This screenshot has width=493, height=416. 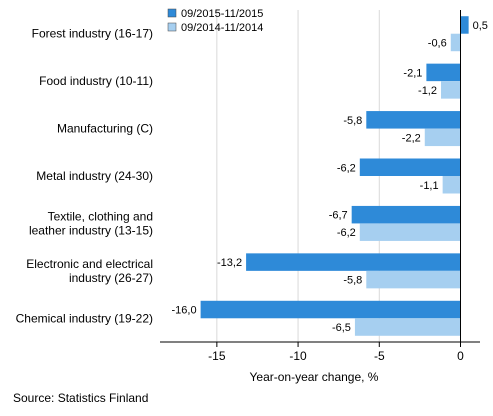 What do you see at coordinates (314, 377) in the screenshot?
I see `x-axis-label: Year-on-year change, %` at bounding box center [314, 377].